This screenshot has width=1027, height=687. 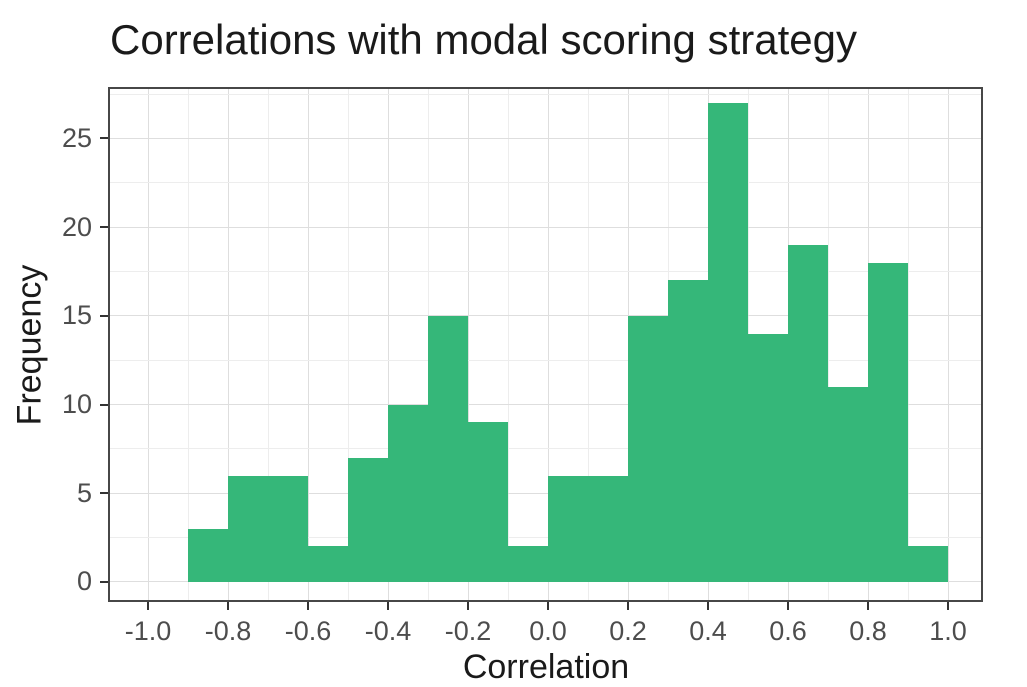 What do you see at coordinates (788, 631) in the screenshot?
I see `x-tick-label: 0.6` at bounding box center [788, 631].